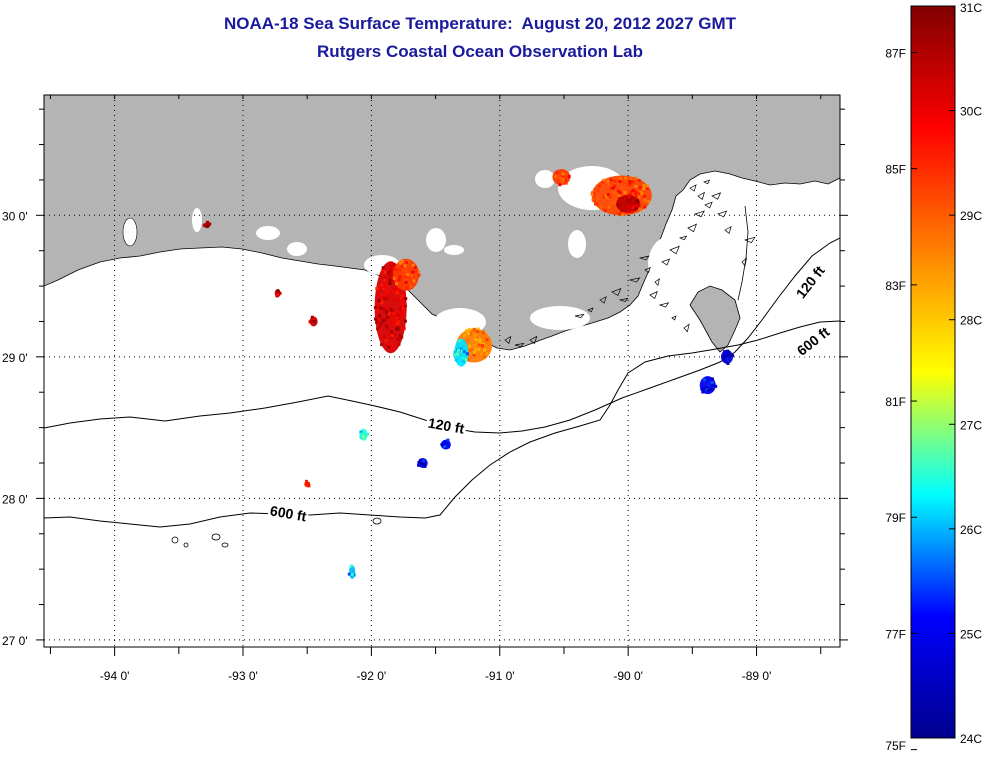 Image resolution: width=992 pixels, height=759 pixels. I want to click on colorbar-gradient, so click(933, 372).